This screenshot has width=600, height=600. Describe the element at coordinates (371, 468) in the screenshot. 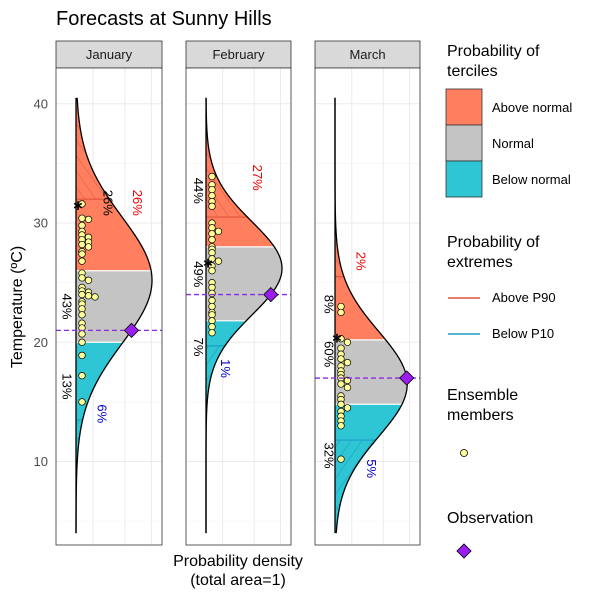

I see `pct-below-p10: 5%` at that location.